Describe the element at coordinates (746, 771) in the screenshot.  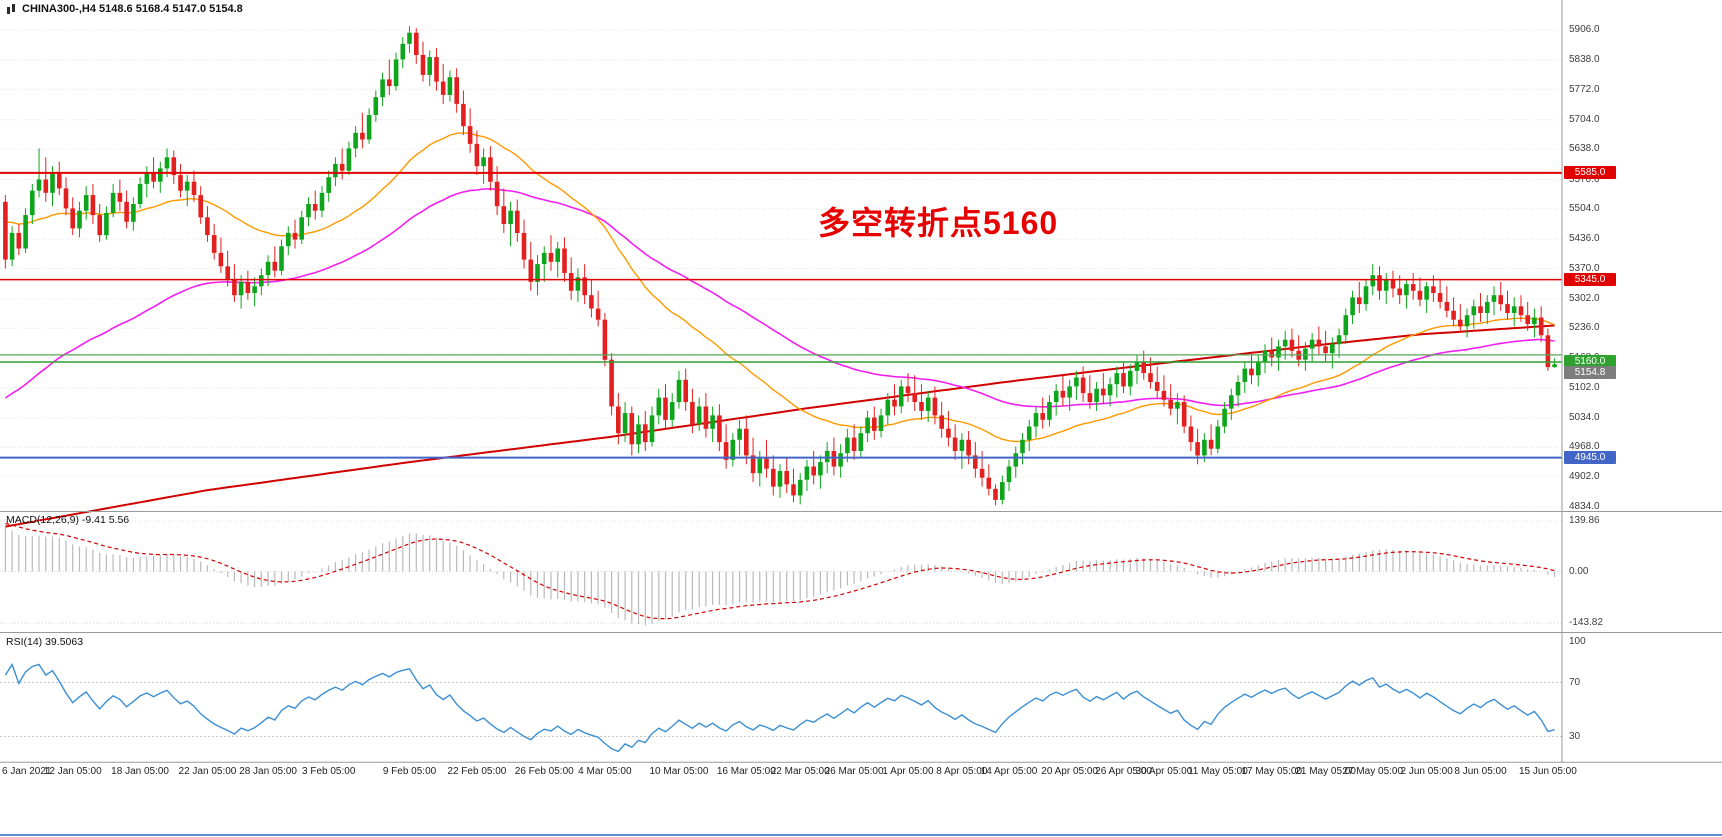
I see `time-tick-label: 16 Mar 05:00` at that location.